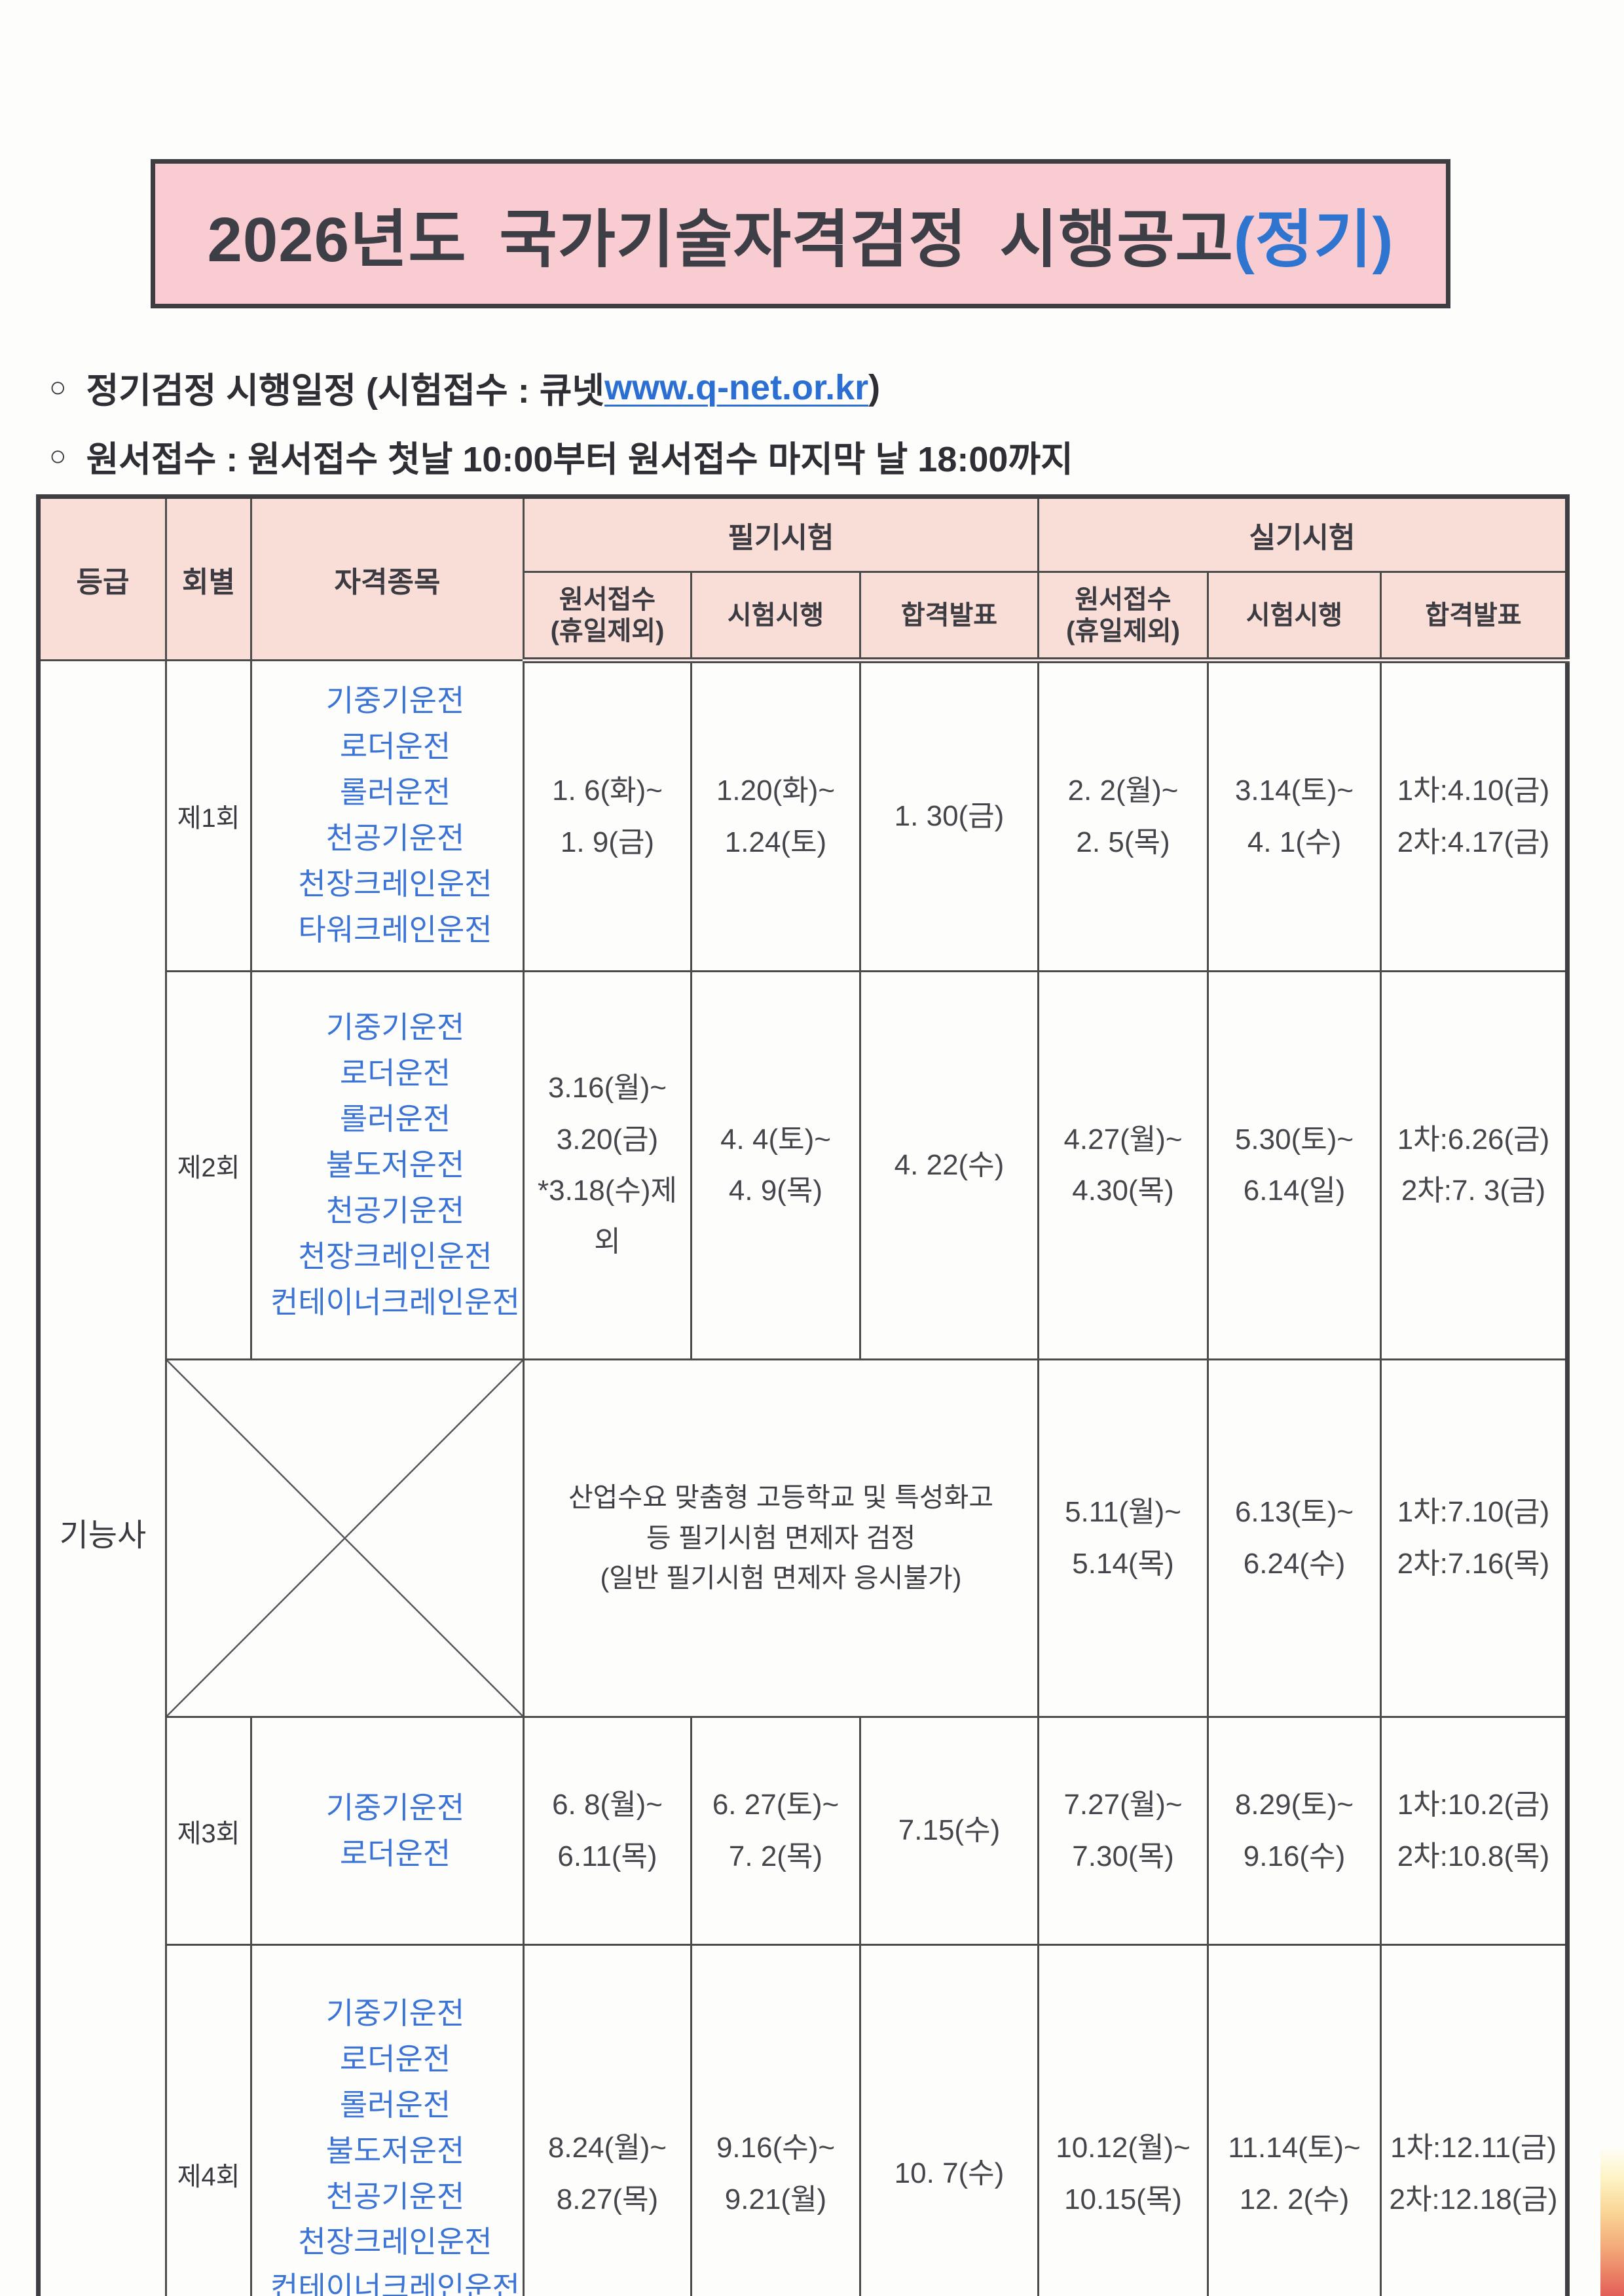 The image size is (1624, 2296). I want to click on written-registration-cell: 8.24(월)~ 8.27(목), so click(607, 2120).